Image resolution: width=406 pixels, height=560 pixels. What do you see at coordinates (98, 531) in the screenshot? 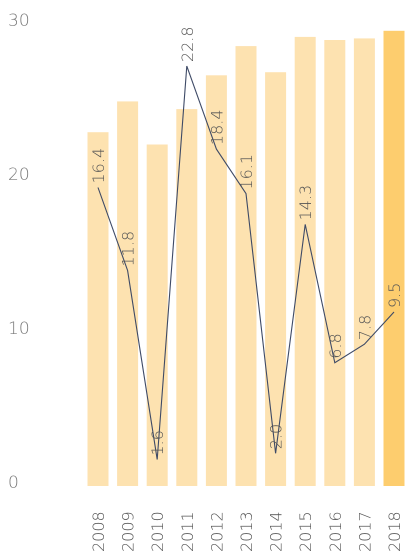
I see `x-tick-label: 2008` at bounding box center [98, 531].